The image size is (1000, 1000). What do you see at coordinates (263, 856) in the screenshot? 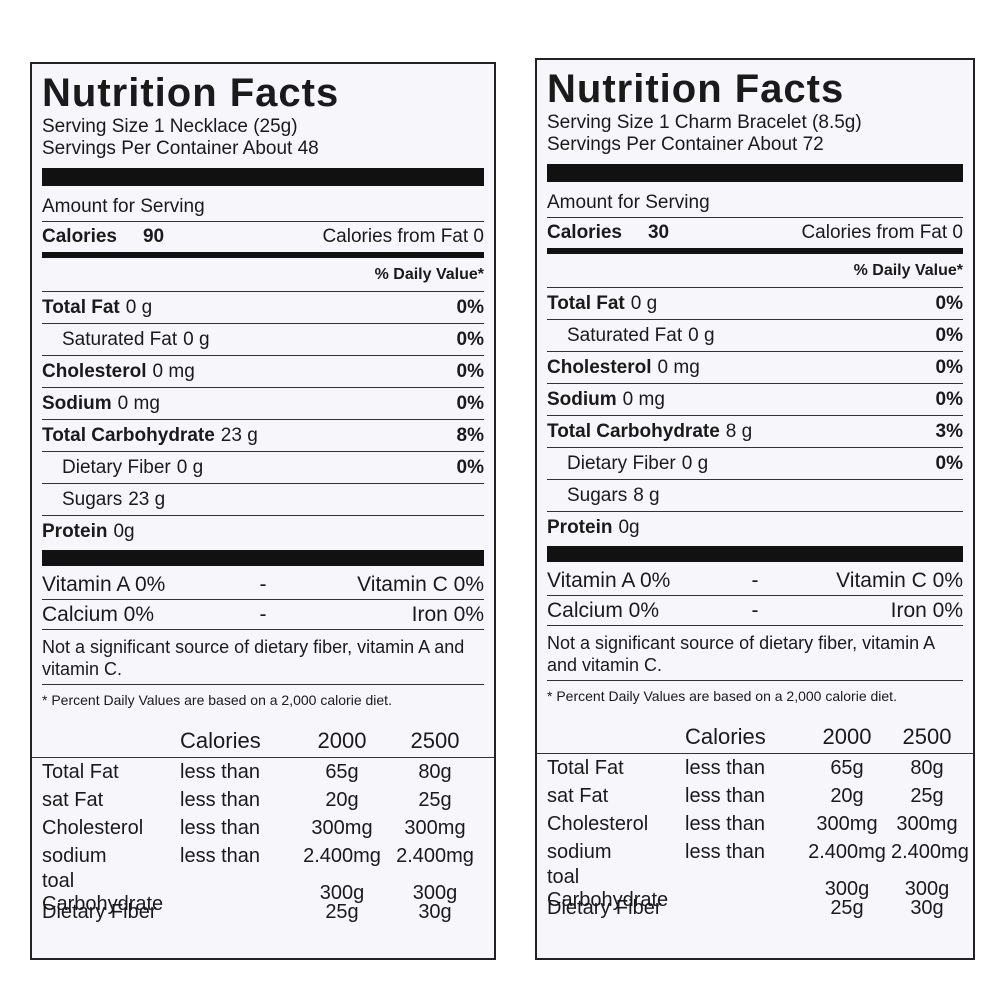
I see `reference-row: sodium less than 2.400mg 2.400mg` at bounding box center [263, 856].